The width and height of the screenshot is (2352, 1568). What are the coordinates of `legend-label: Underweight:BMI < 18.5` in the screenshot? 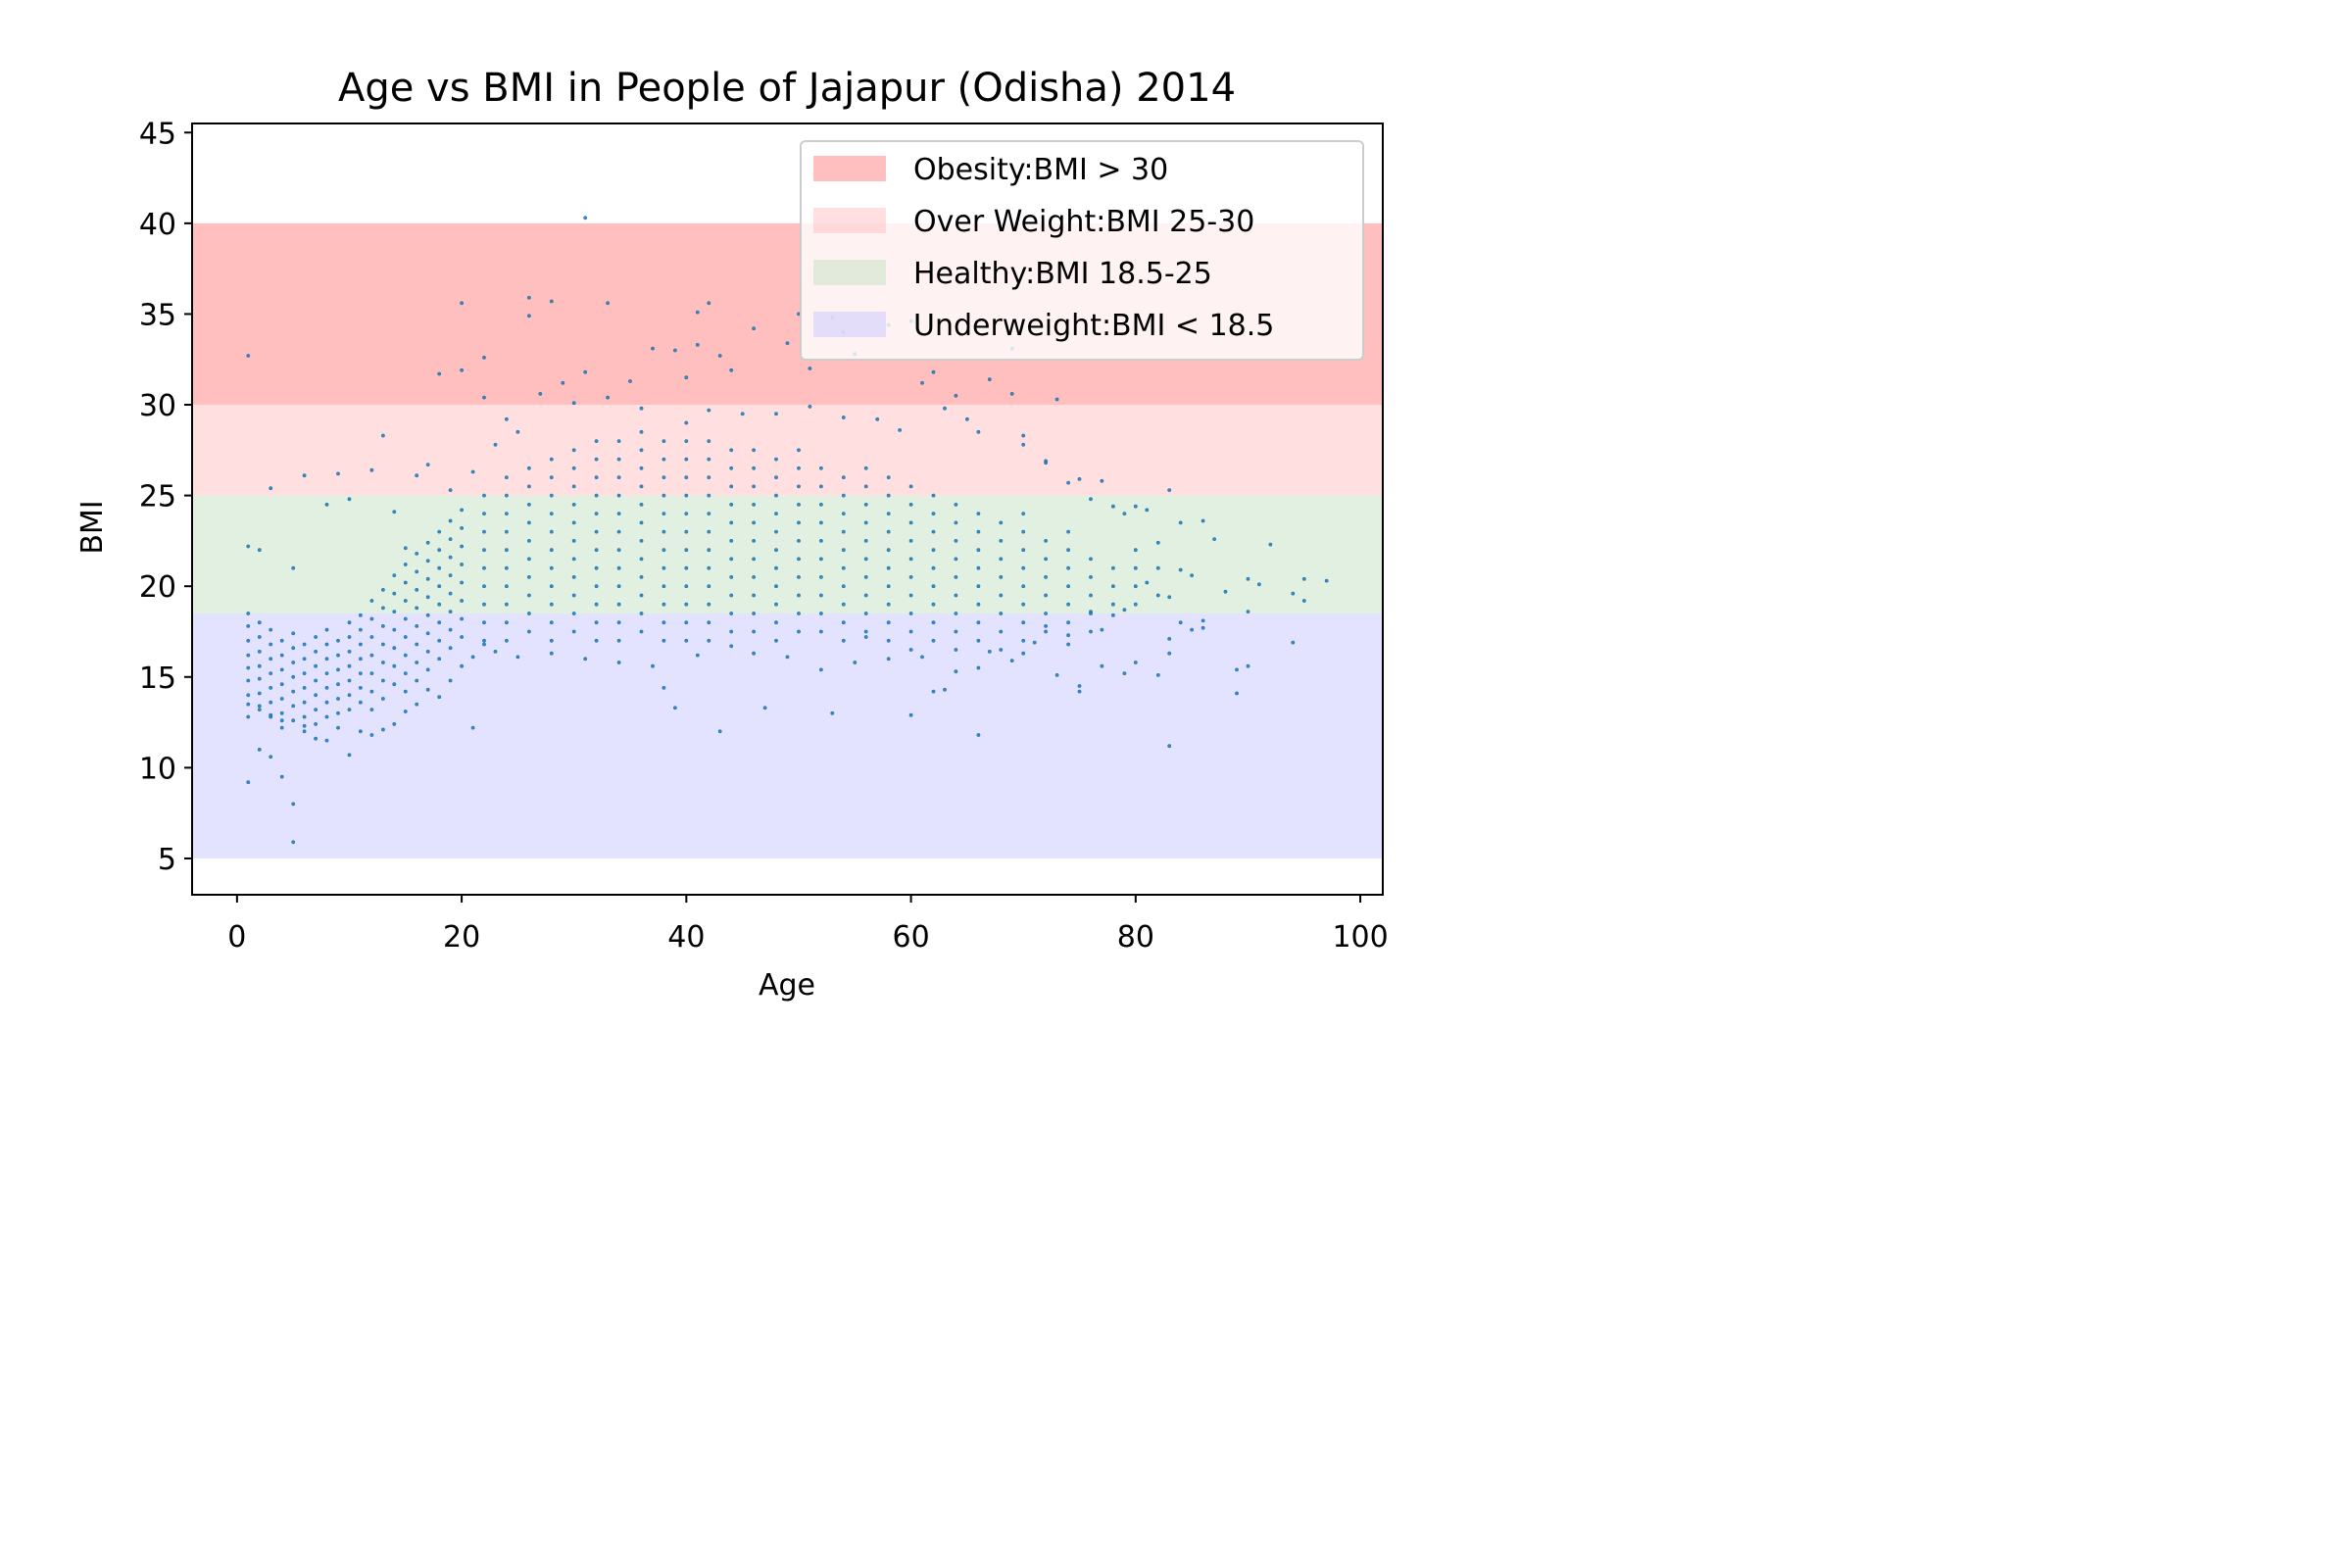 It's located at (1093, 326).